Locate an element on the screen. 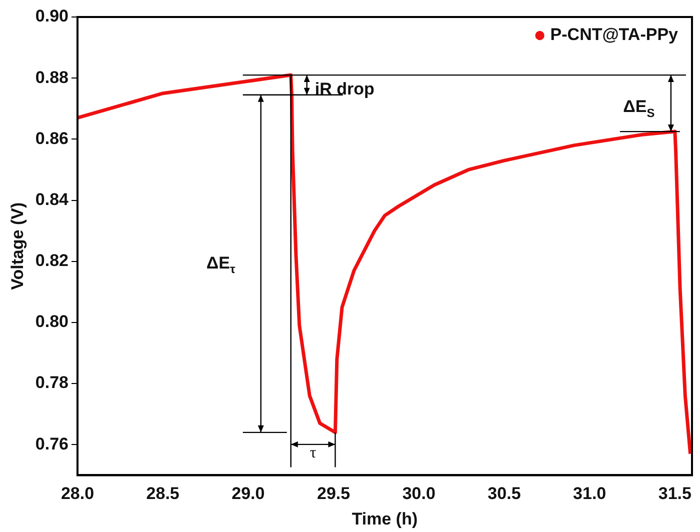  y-tick-label: 0.86 is located at coordinates (51, 138).